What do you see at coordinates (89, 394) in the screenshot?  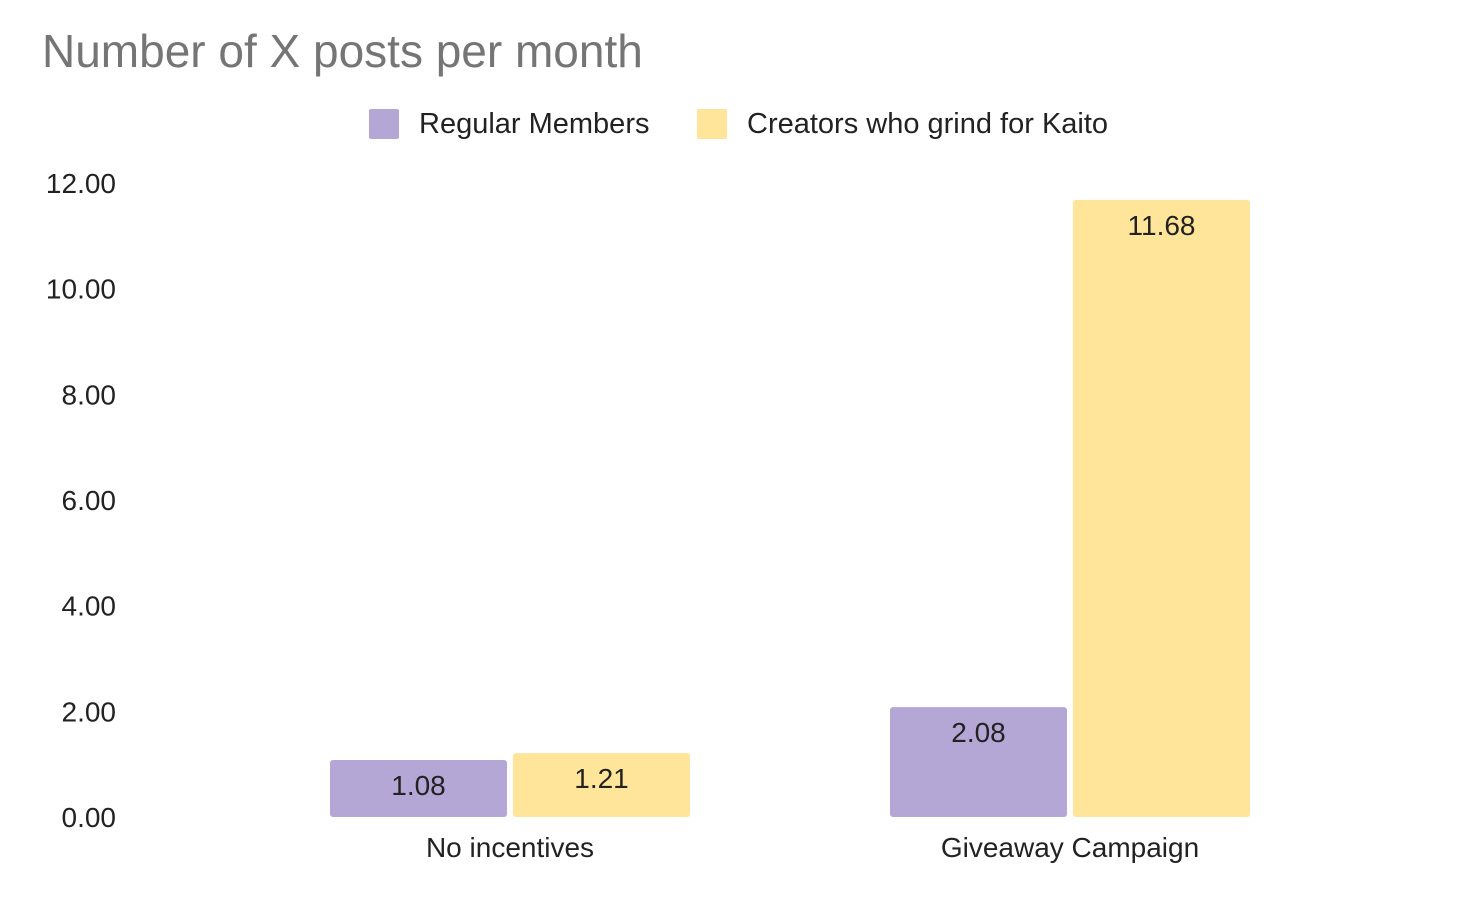 I see `y-tick-label: 8.00` at bounding box center [89, 394].